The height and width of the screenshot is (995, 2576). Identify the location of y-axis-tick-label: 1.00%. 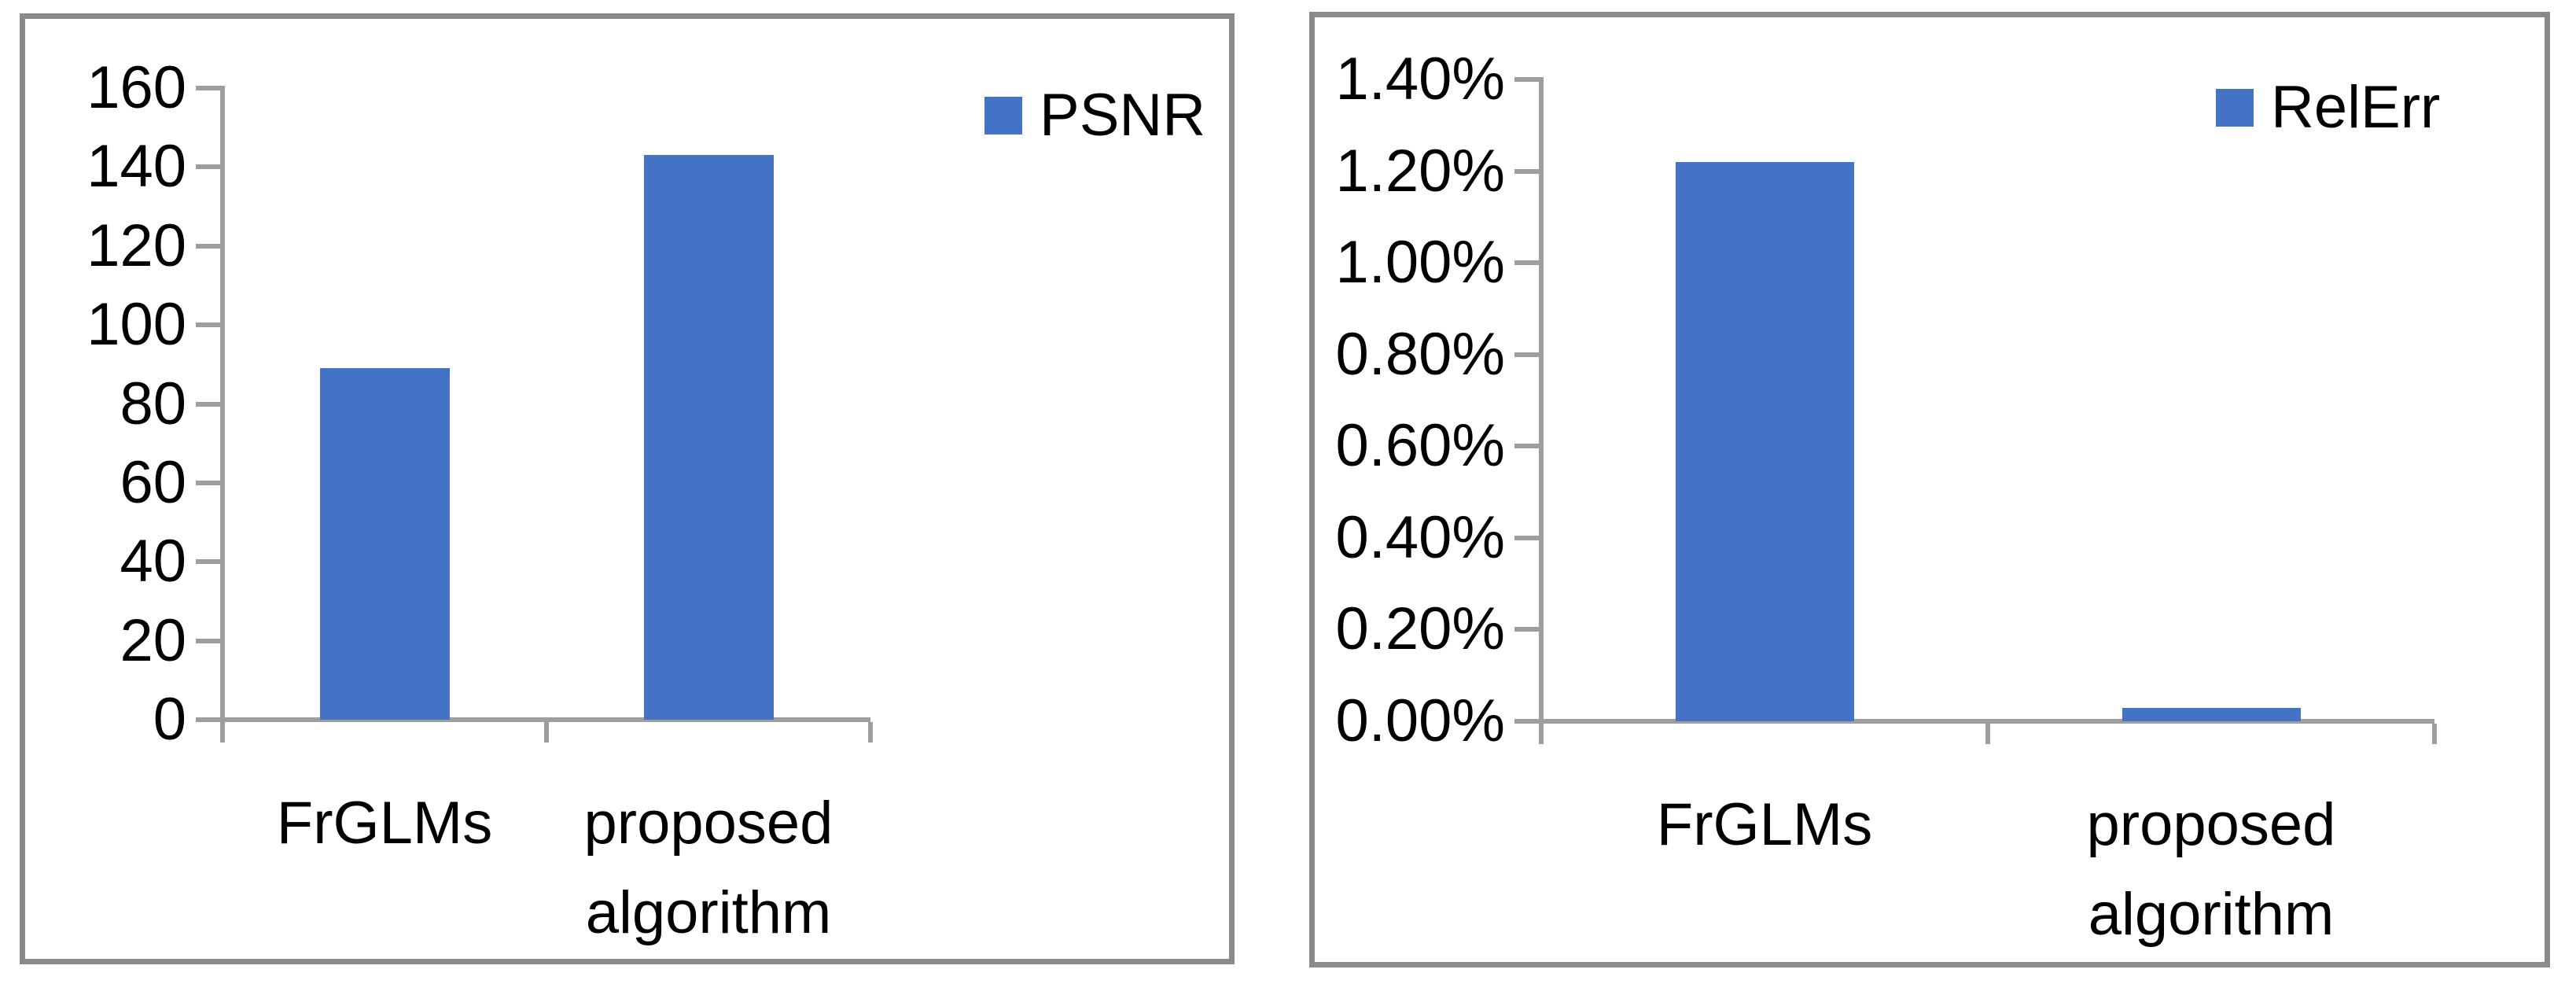
(1420, 263).